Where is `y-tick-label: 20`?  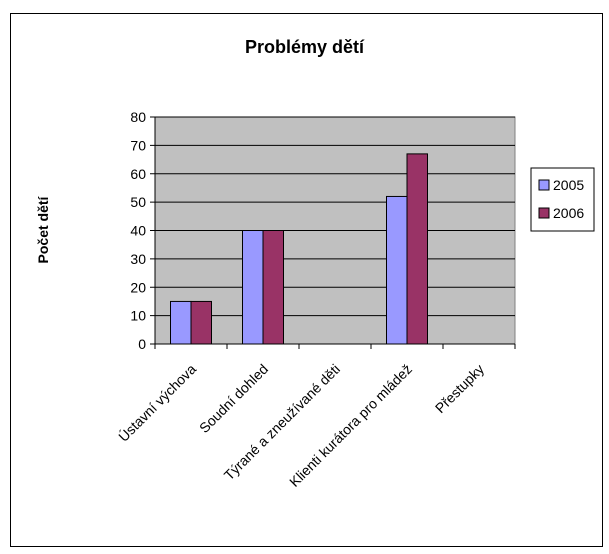
y-tick-label: 20 is located at coordinates (138, 287).